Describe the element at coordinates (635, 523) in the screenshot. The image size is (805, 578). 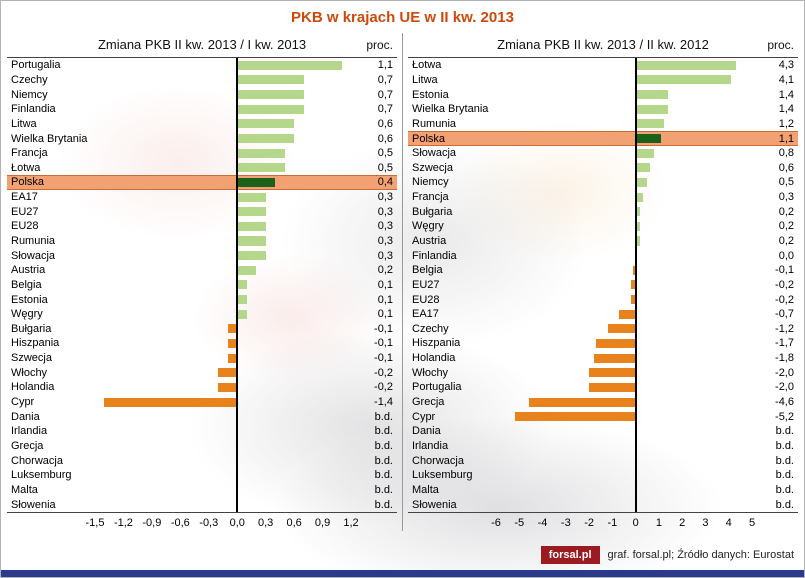
I see `x-axis-tick: 0` at that location.